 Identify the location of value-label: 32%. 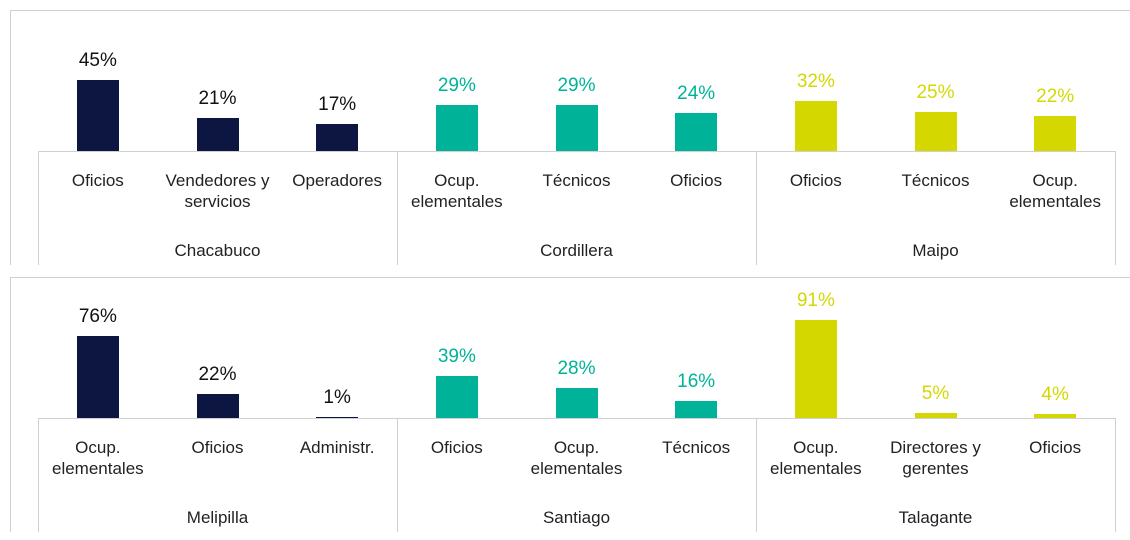
(815, 81).